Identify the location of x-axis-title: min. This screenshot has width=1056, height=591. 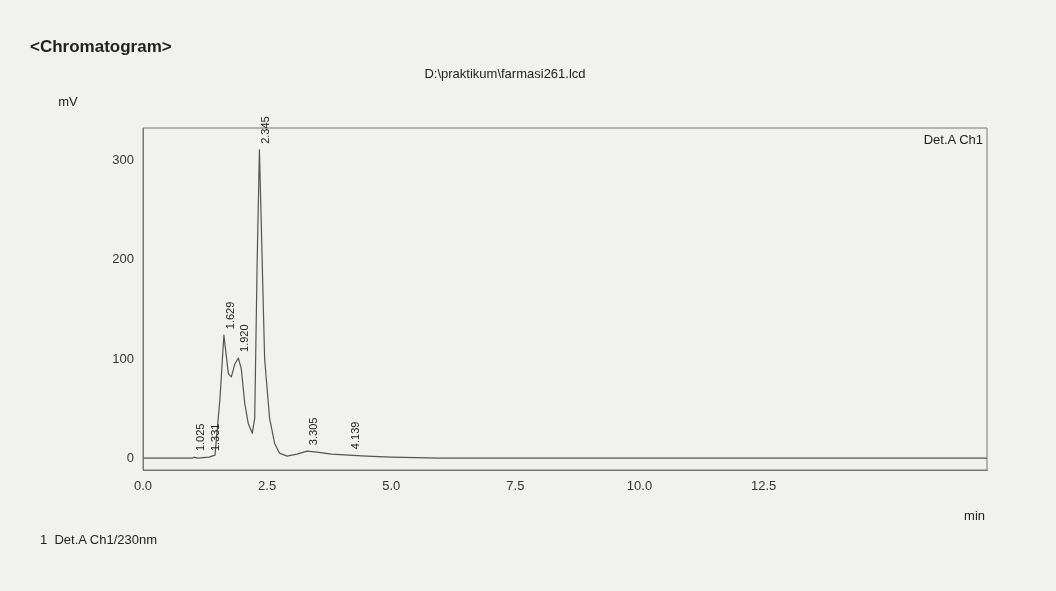
(974, 515).